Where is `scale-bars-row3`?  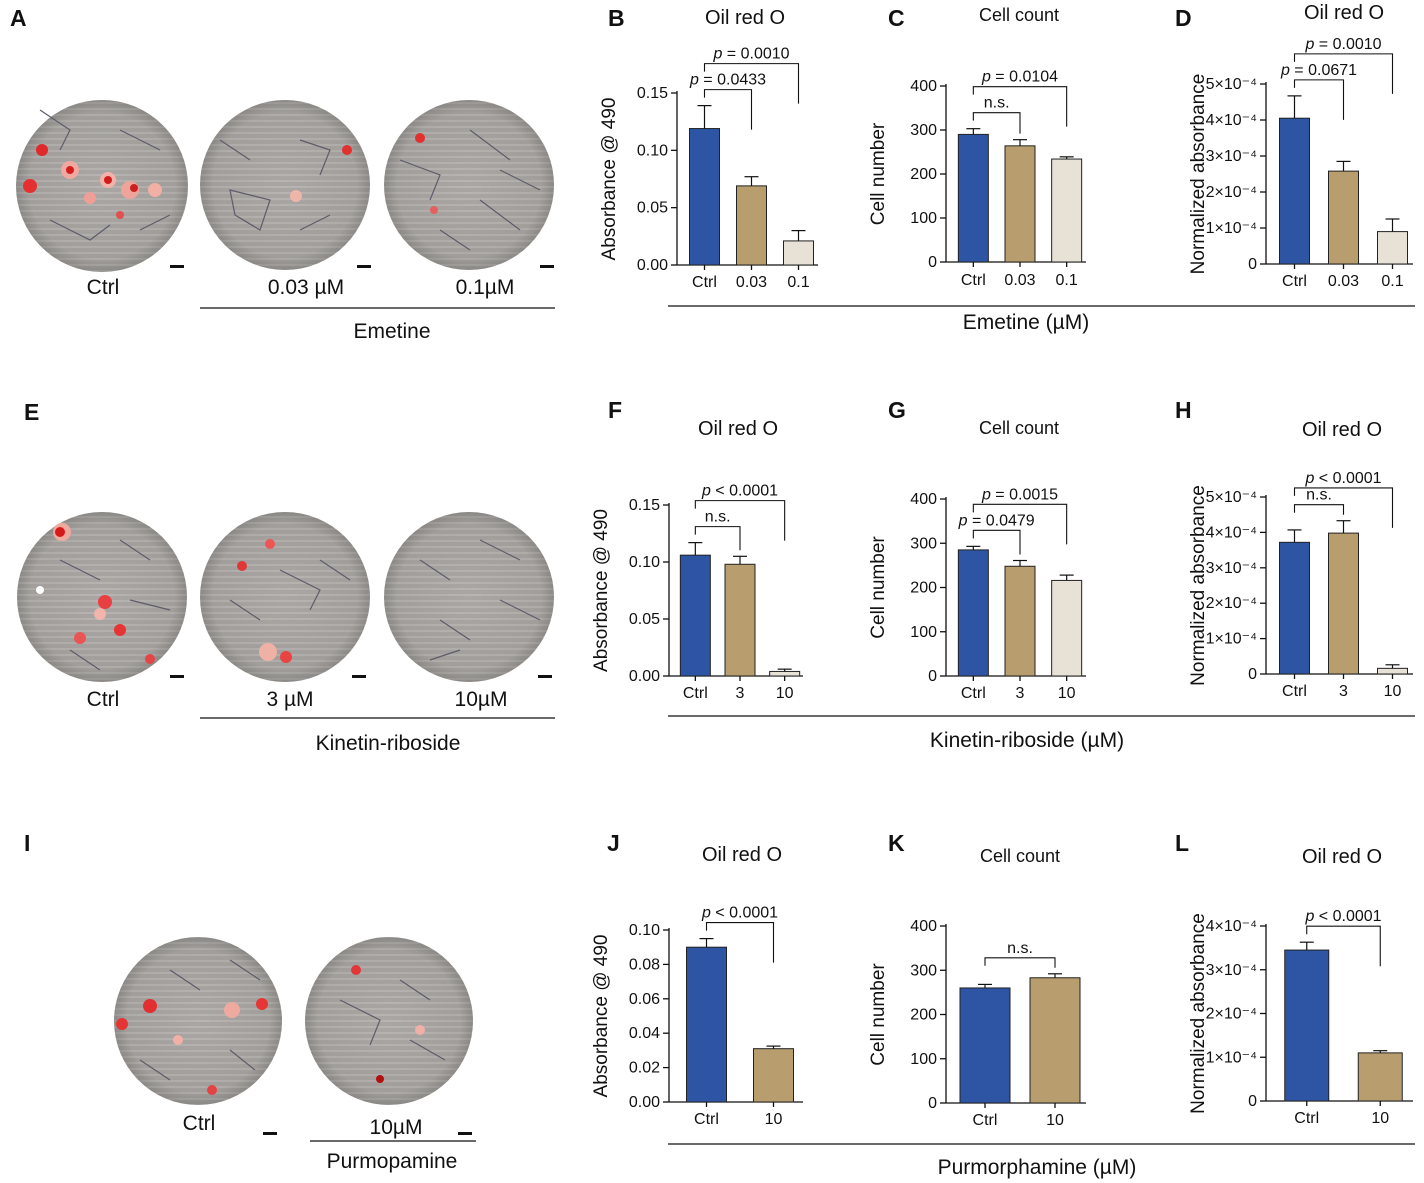
scale-bars-row3 is located at coordinates (367, 1133).